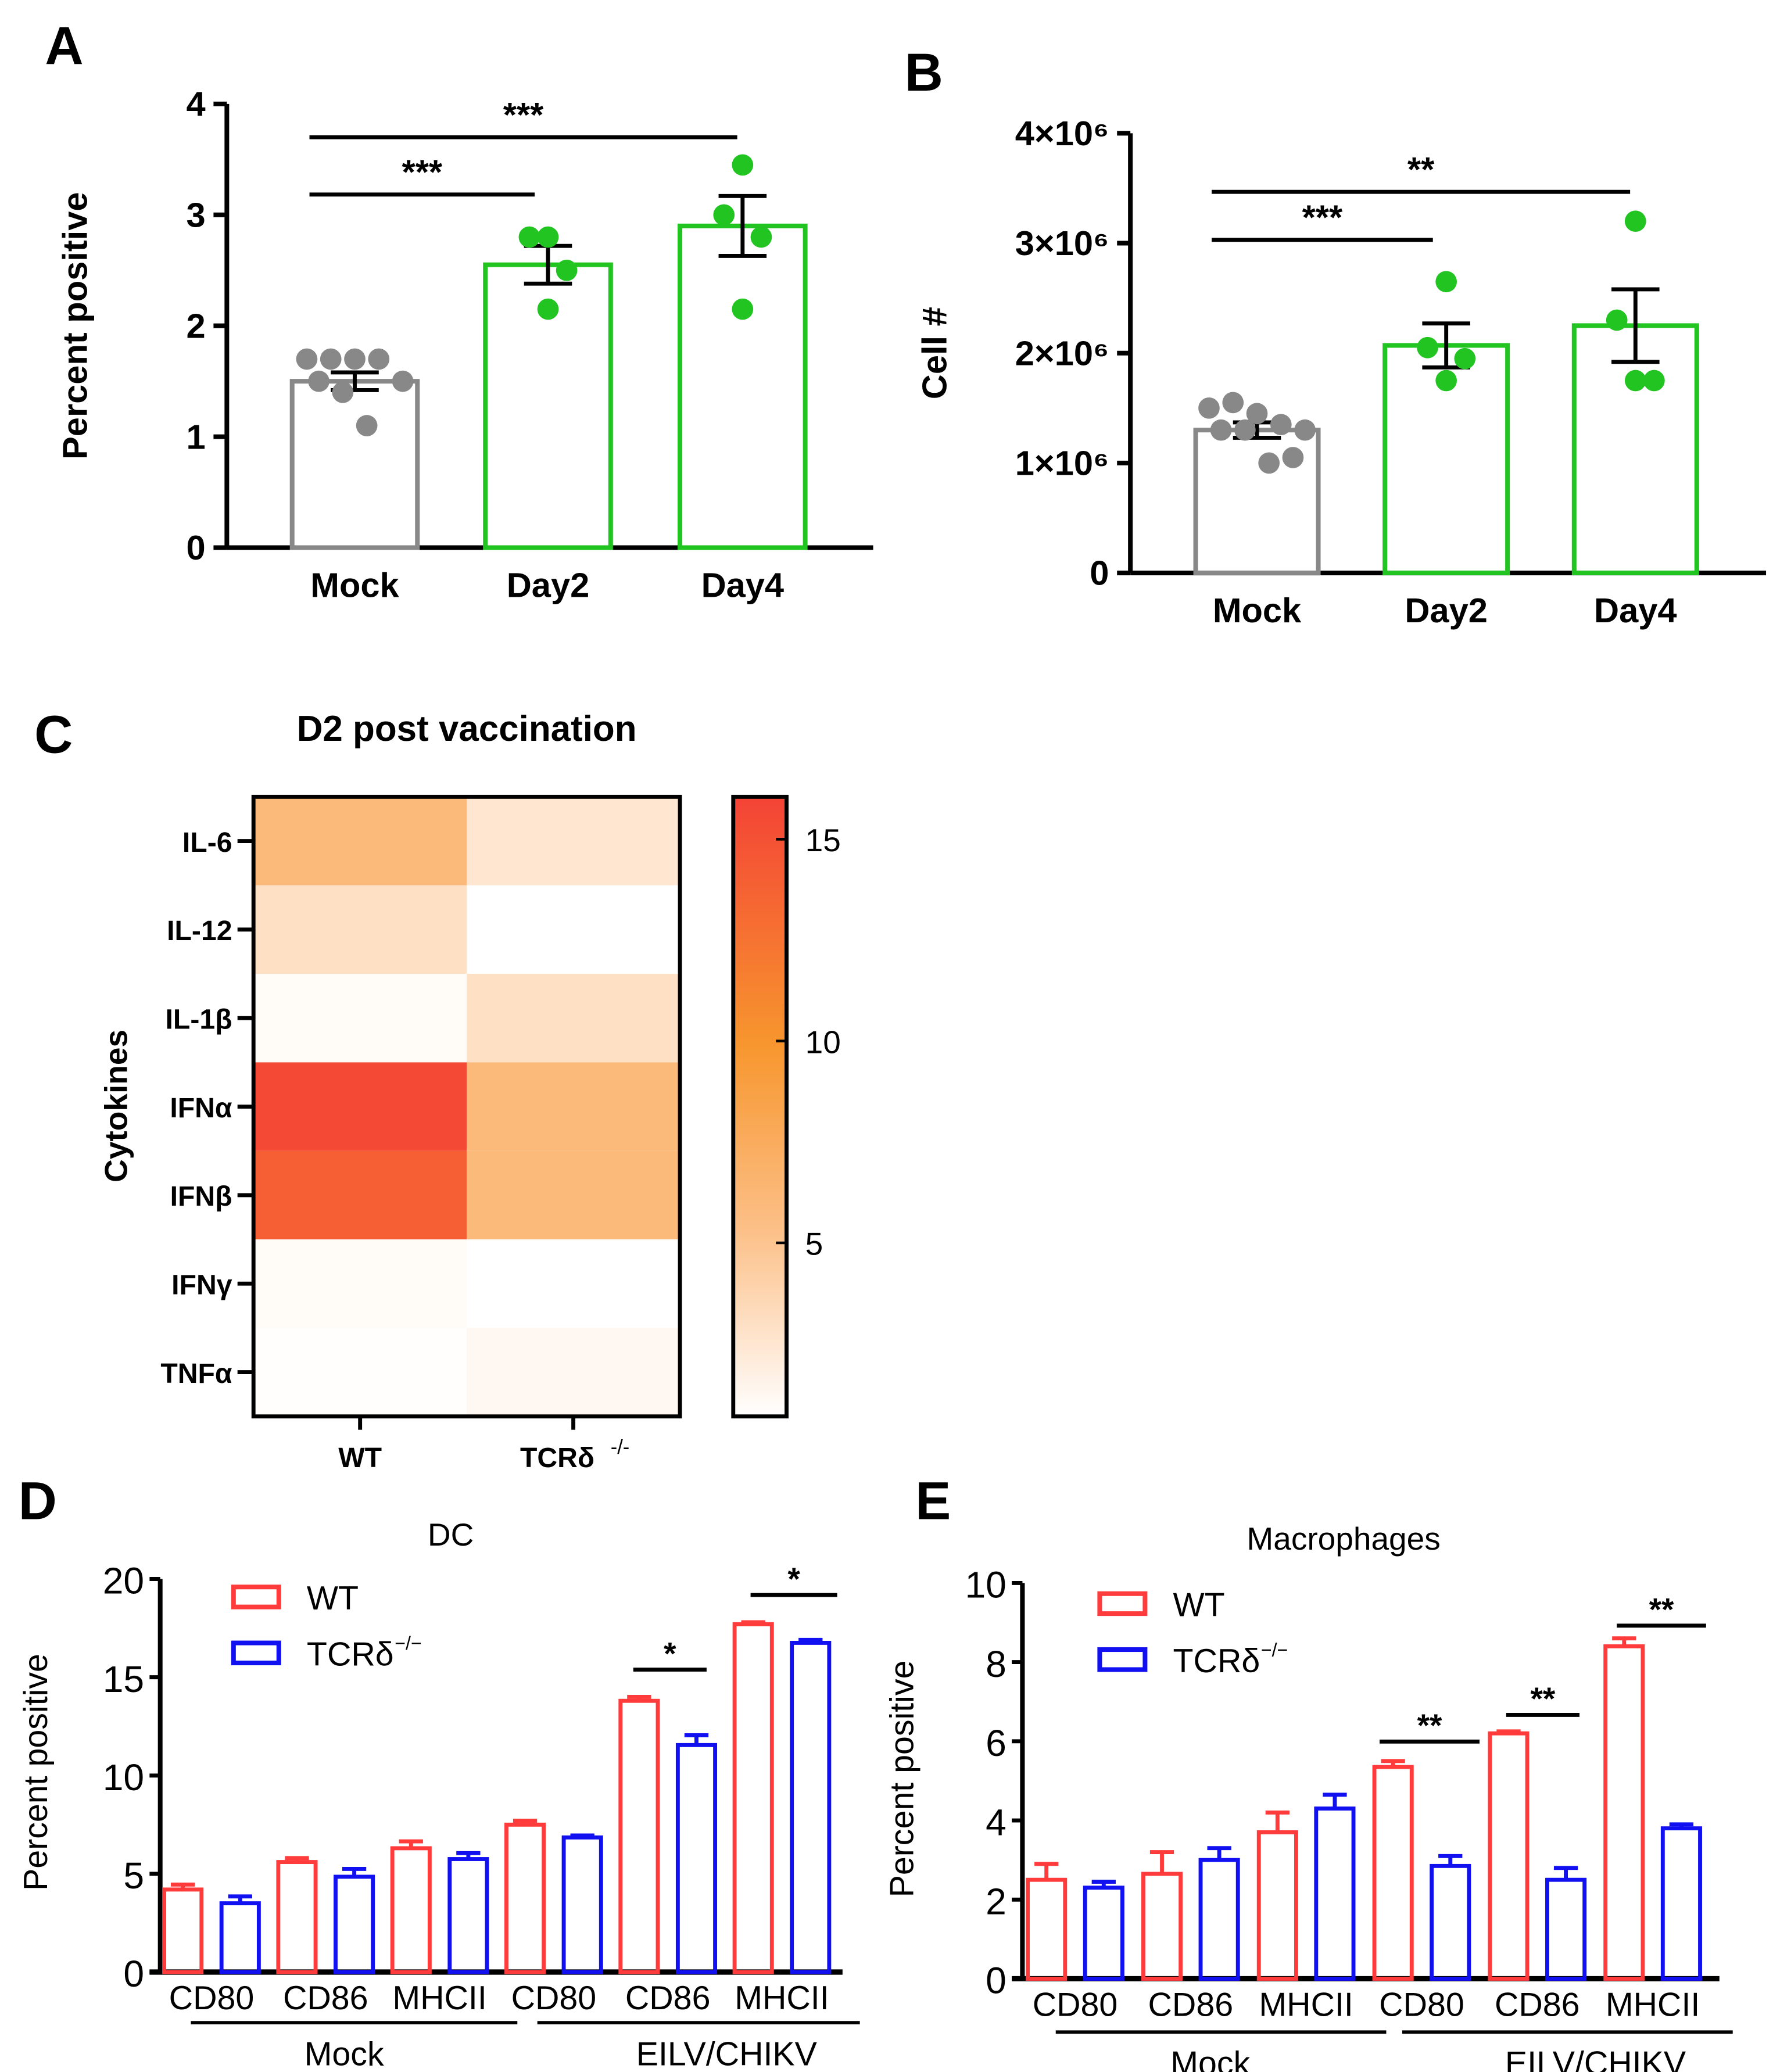 The width and height of the screenshot is (1773, 2072). I want to click on x-tick-label: CD86, so click(325, 1999).